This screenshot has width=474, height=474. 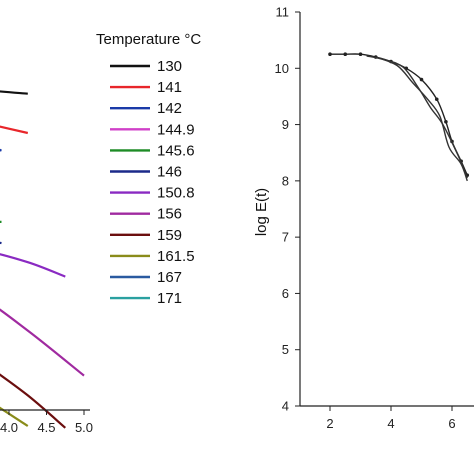 What do you see at coordinates (84, 427) in the screenshot?
I see `left-x-tick-label: 5.0` at bounding box center [84, 427].